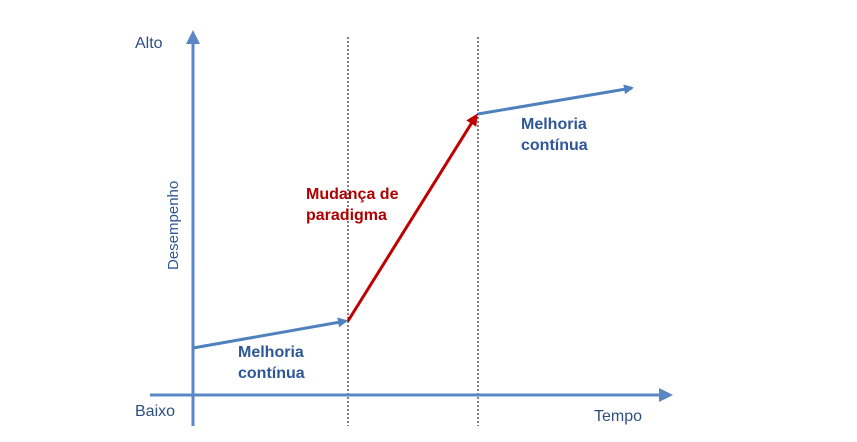  I want to click on second-phase-label-line2: contínua, so click(554, 145).